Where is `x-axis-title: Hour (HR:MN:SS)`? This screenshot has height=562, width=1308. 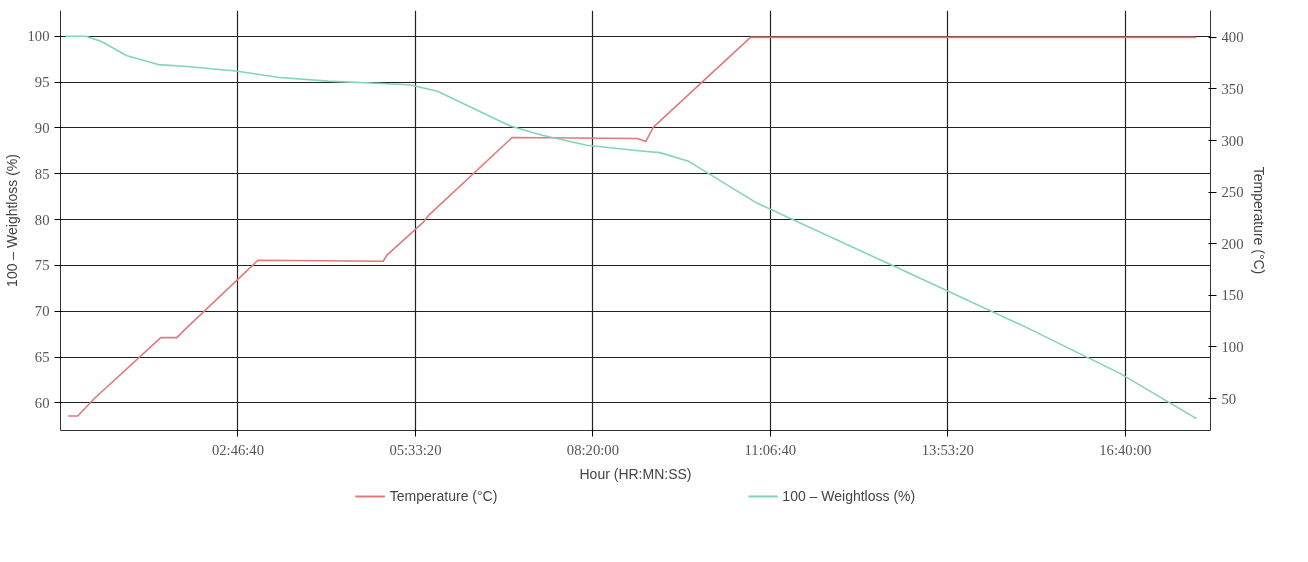 x-axis-title: Hour (HR:MN:SS) is located at coordinates (635, 473).